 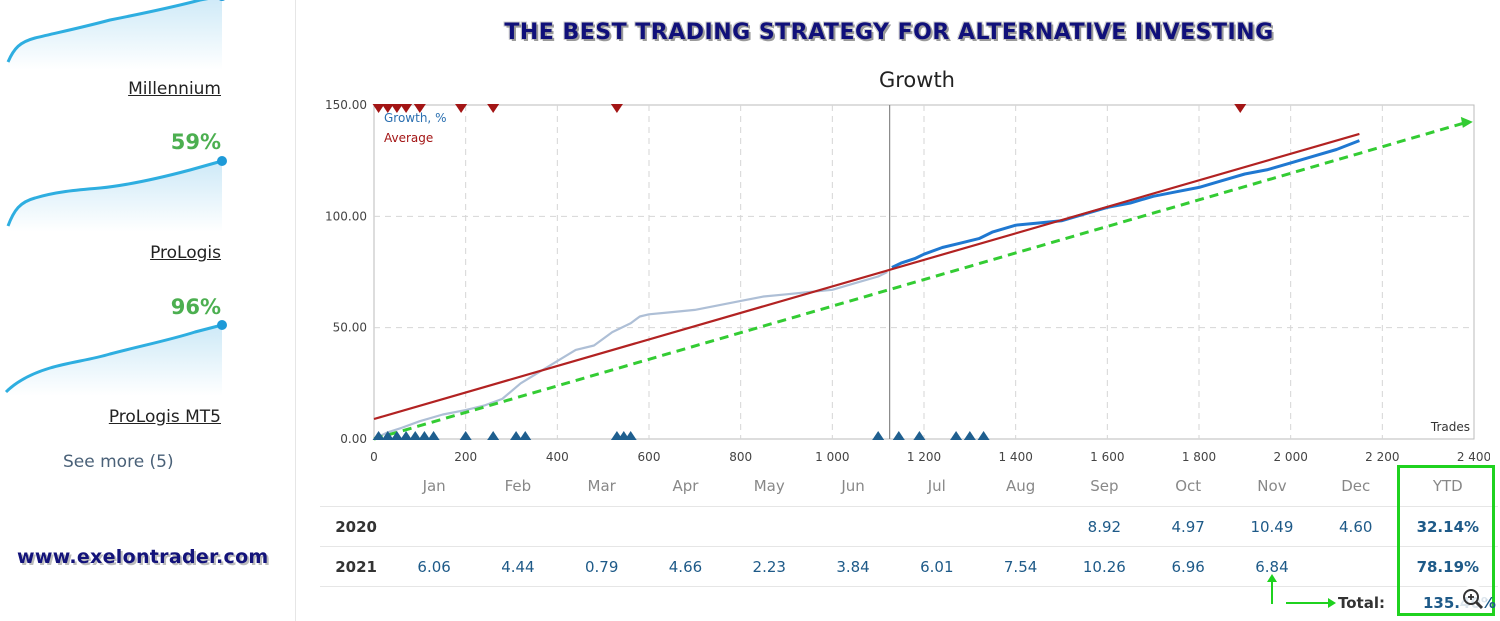 I want to click on y-tick-label: 0.00, so click(x=353, y=439).